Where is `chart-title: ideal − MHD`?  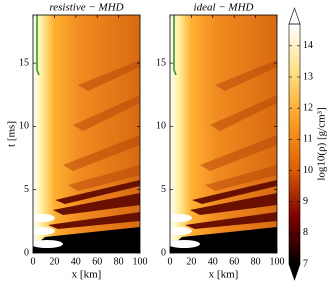 chart-title: ideal − MHD is located at coordinates (224, 8).